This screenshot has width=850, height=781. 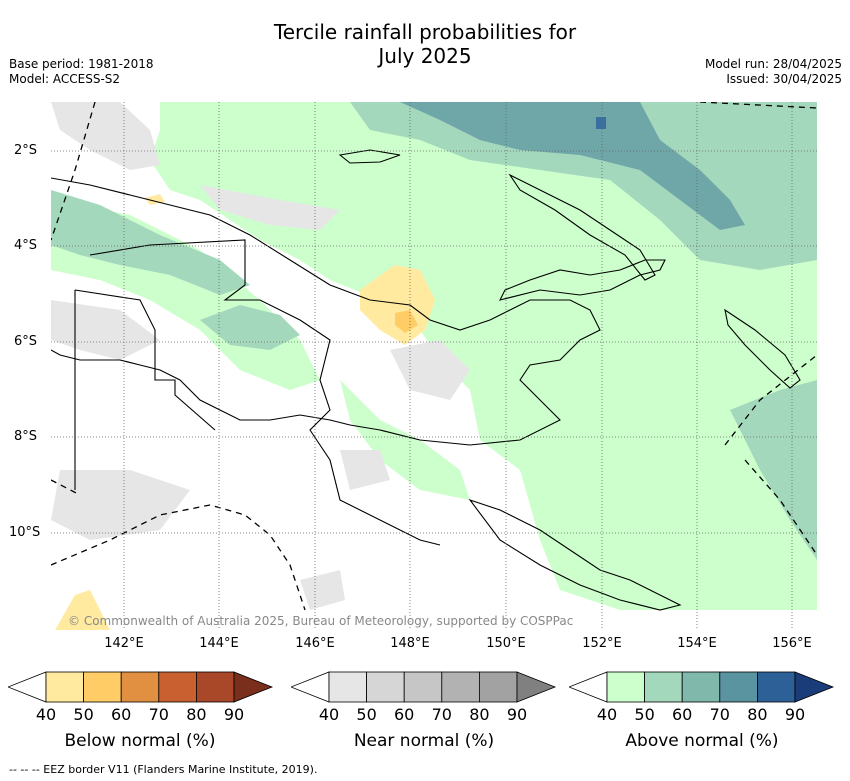 What do you see at coordinates (105, 330) in the screenshot?
I see `near-normal-west` at bounding box center [105, 330].